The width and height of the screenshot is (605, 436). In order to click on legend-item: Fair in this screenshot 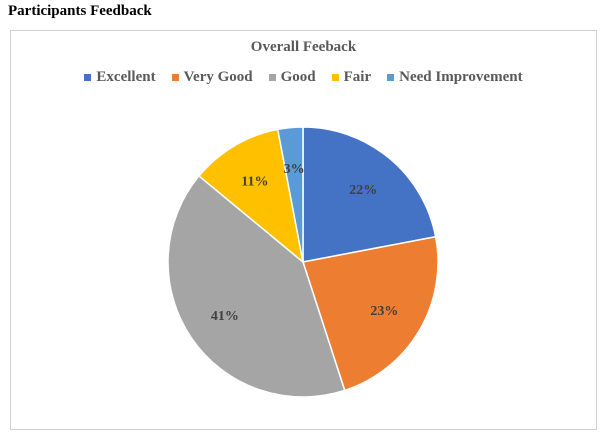, I will do `click(351, 77)`.